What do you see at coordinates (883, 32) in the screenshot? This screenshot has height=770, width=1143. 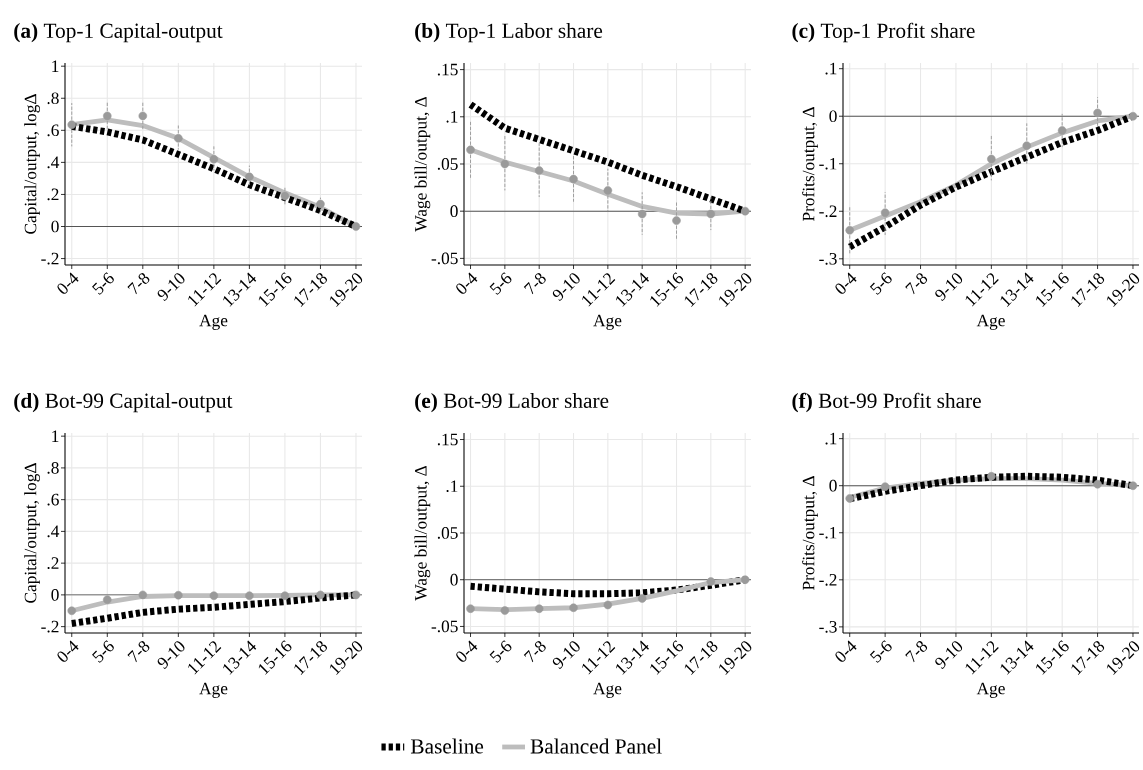 I see `chart-title: (c) Top-1 Profit share` at bounding box center [883, 32].